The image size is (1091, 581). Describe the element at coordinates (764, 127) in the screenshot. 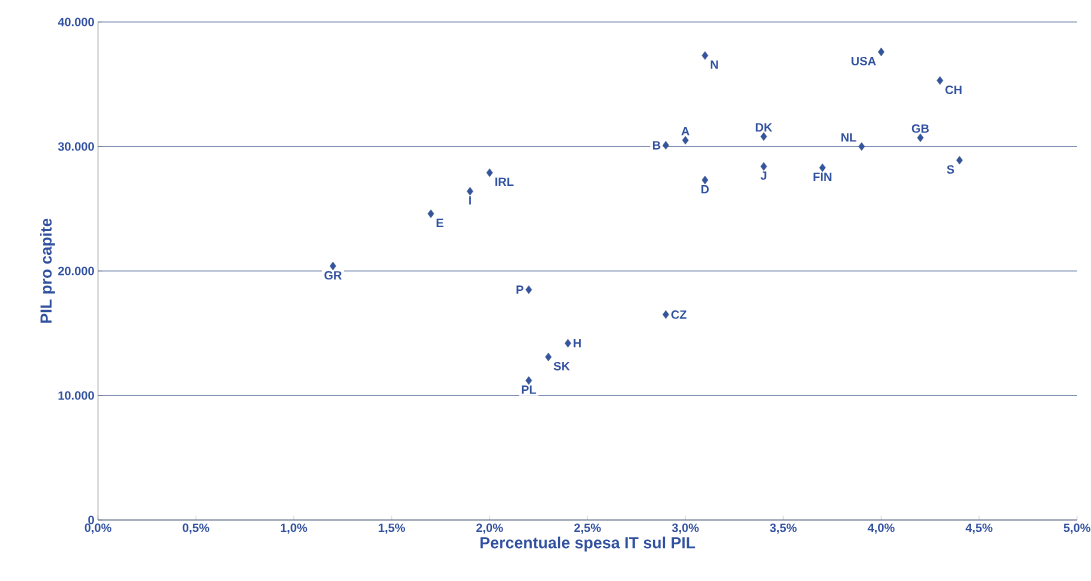

I see `annotation: DK` at that location.